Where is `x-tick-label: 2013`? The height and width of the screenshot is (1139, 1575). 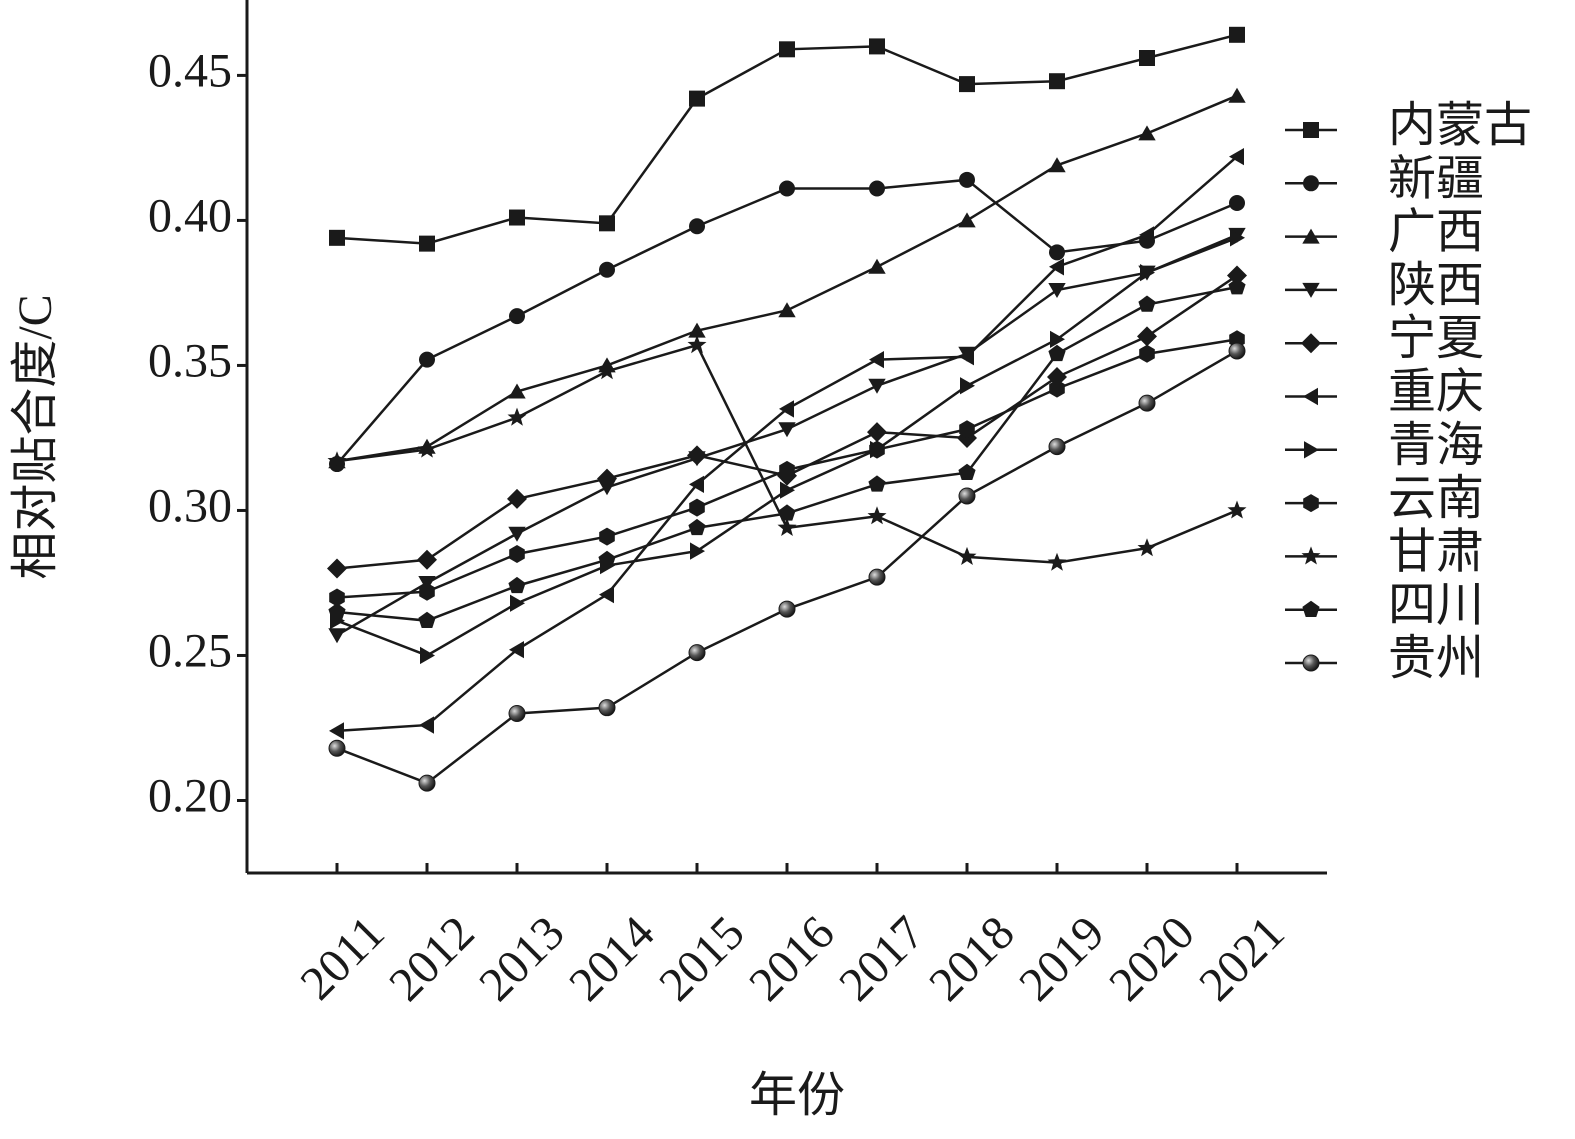
x-tick-label: 2013 is located at coordinates (521, 958).